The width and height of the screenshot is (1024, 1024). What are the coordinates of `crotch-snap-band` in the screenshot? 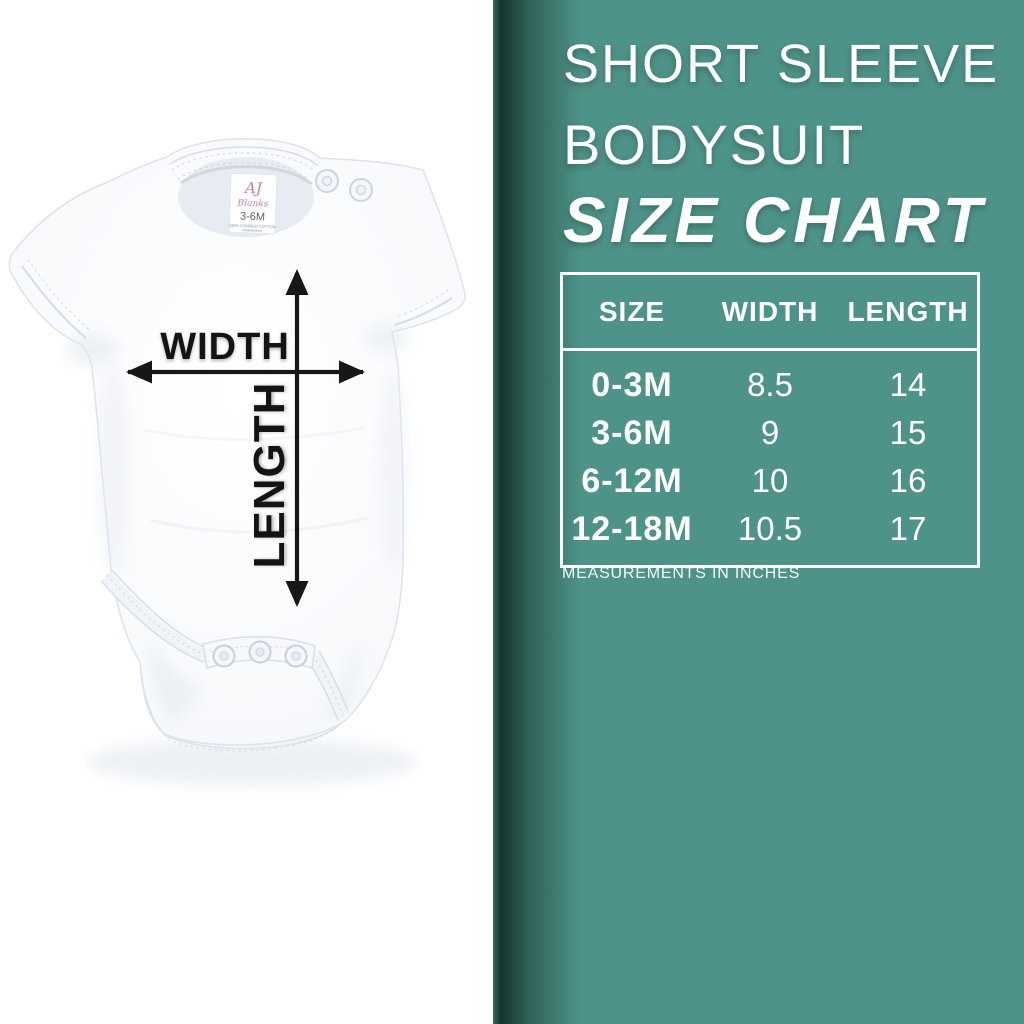 It's located at (259, 652).